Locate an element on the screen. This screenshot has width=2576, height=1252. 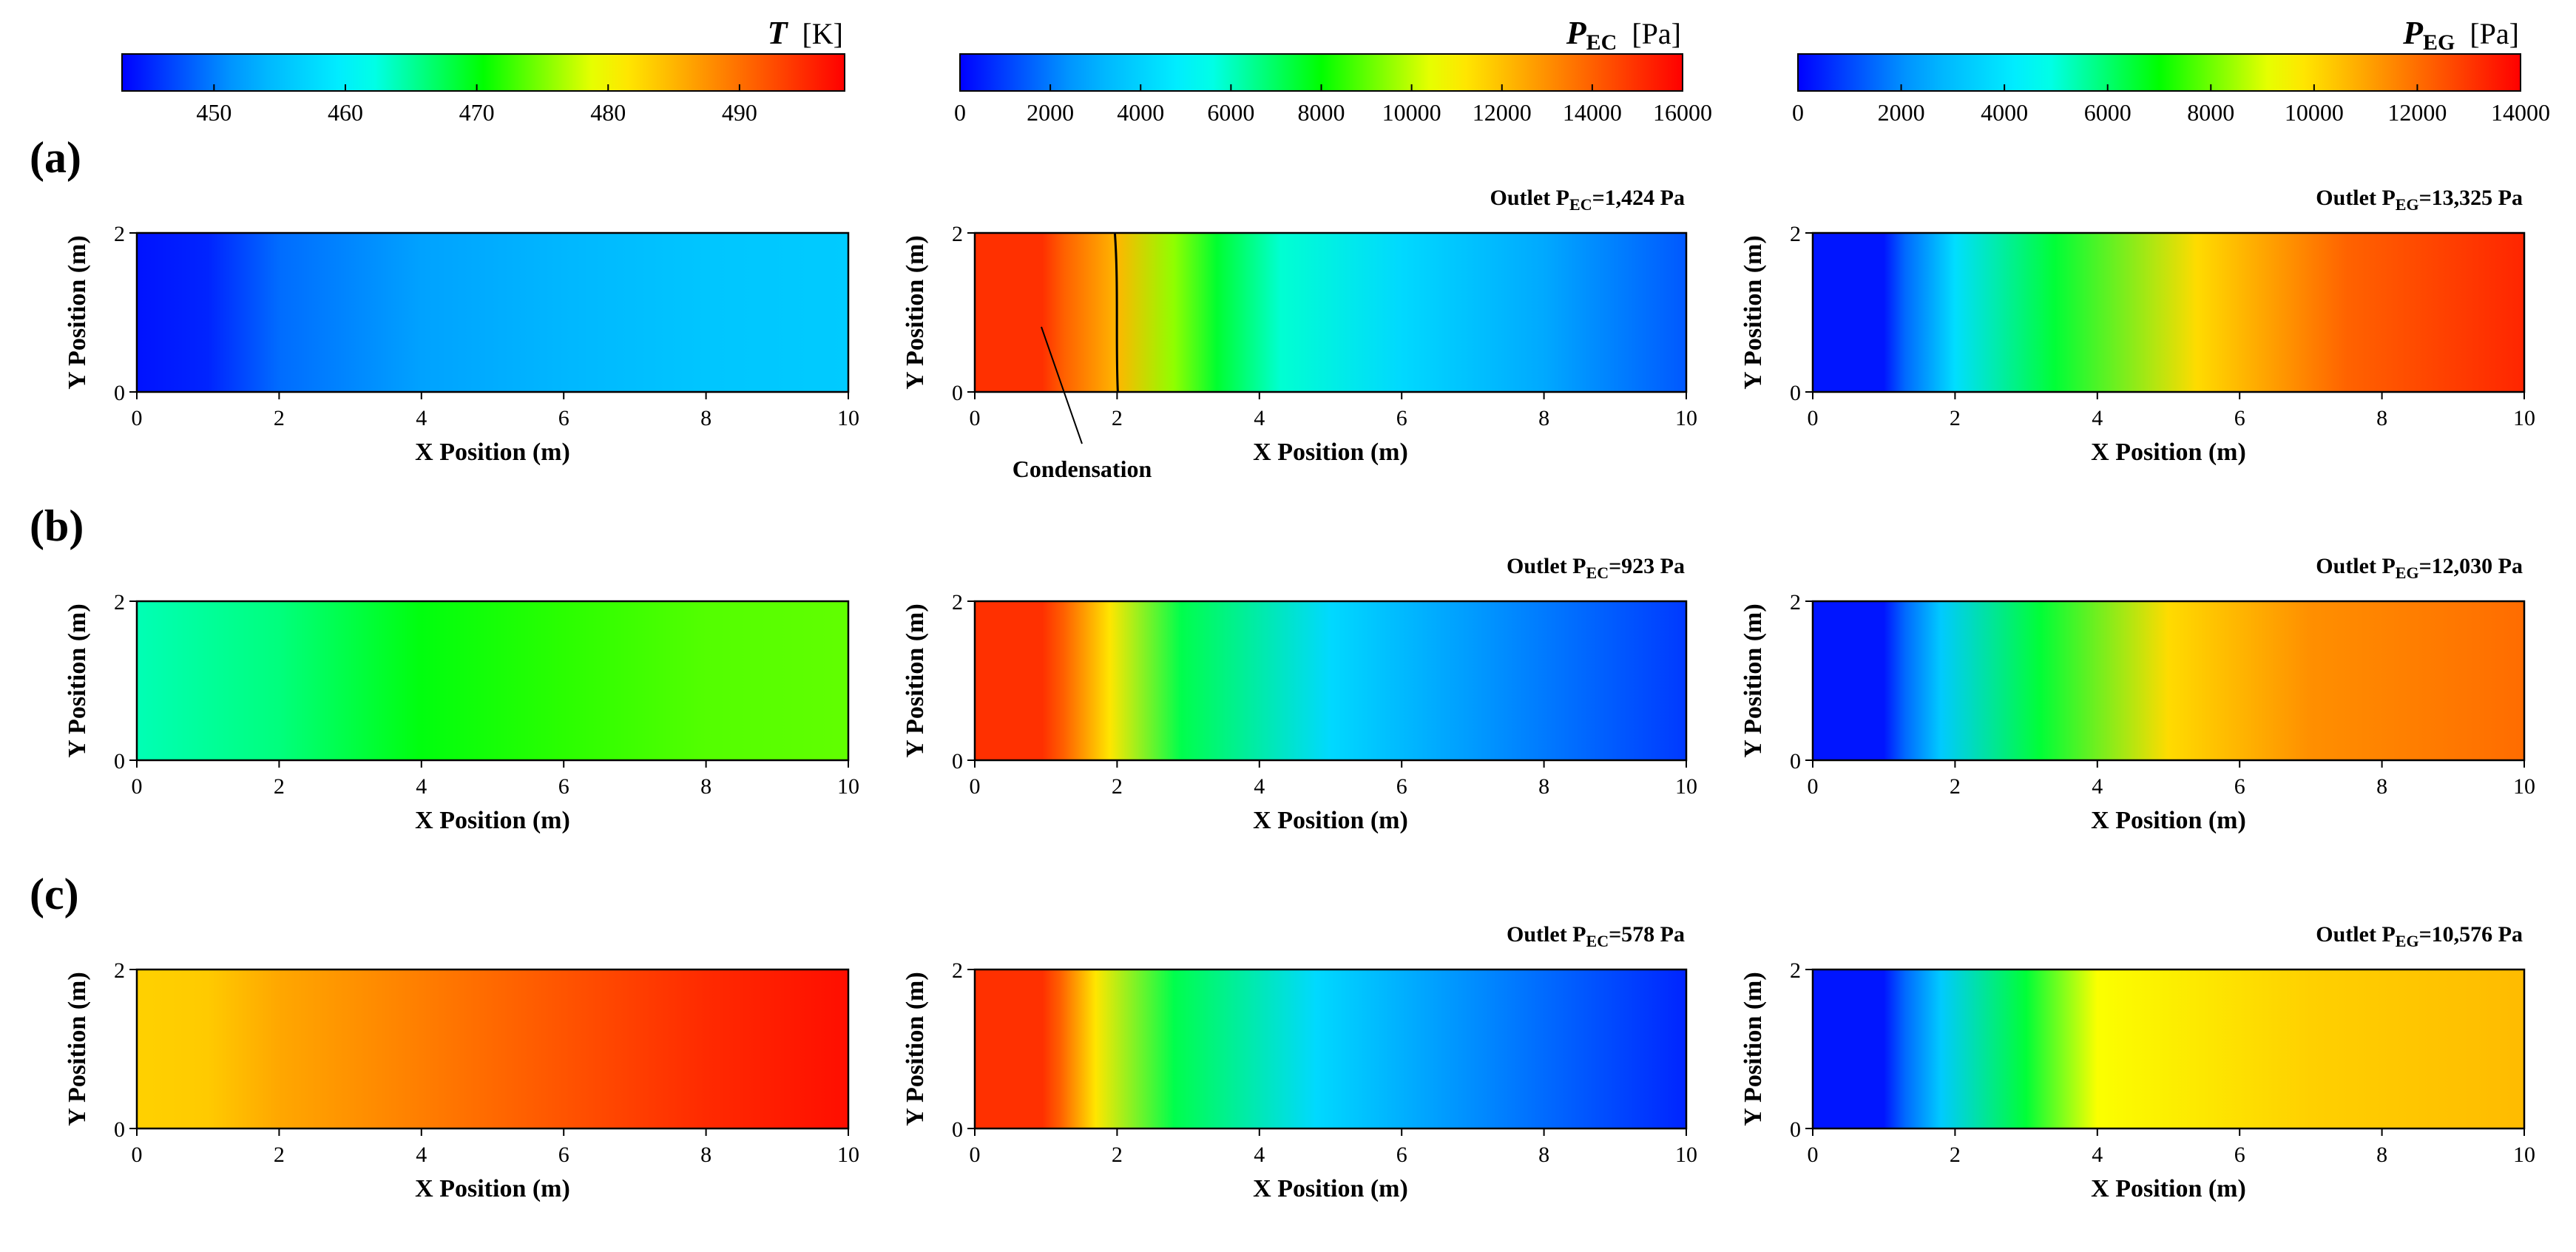
colorbar-tick-label: 12000 is located at coordinates (2417, 113).